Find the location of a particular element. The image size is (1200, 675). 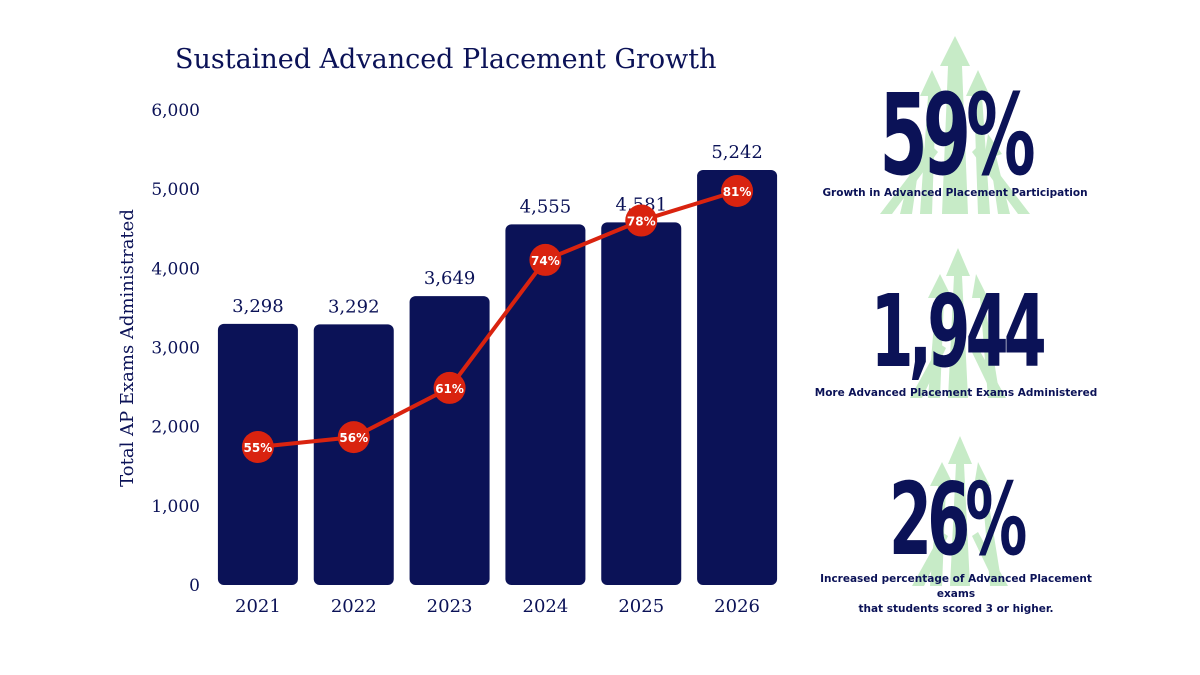

x-tick-label: 2023 is located at coordinates (450, 606).